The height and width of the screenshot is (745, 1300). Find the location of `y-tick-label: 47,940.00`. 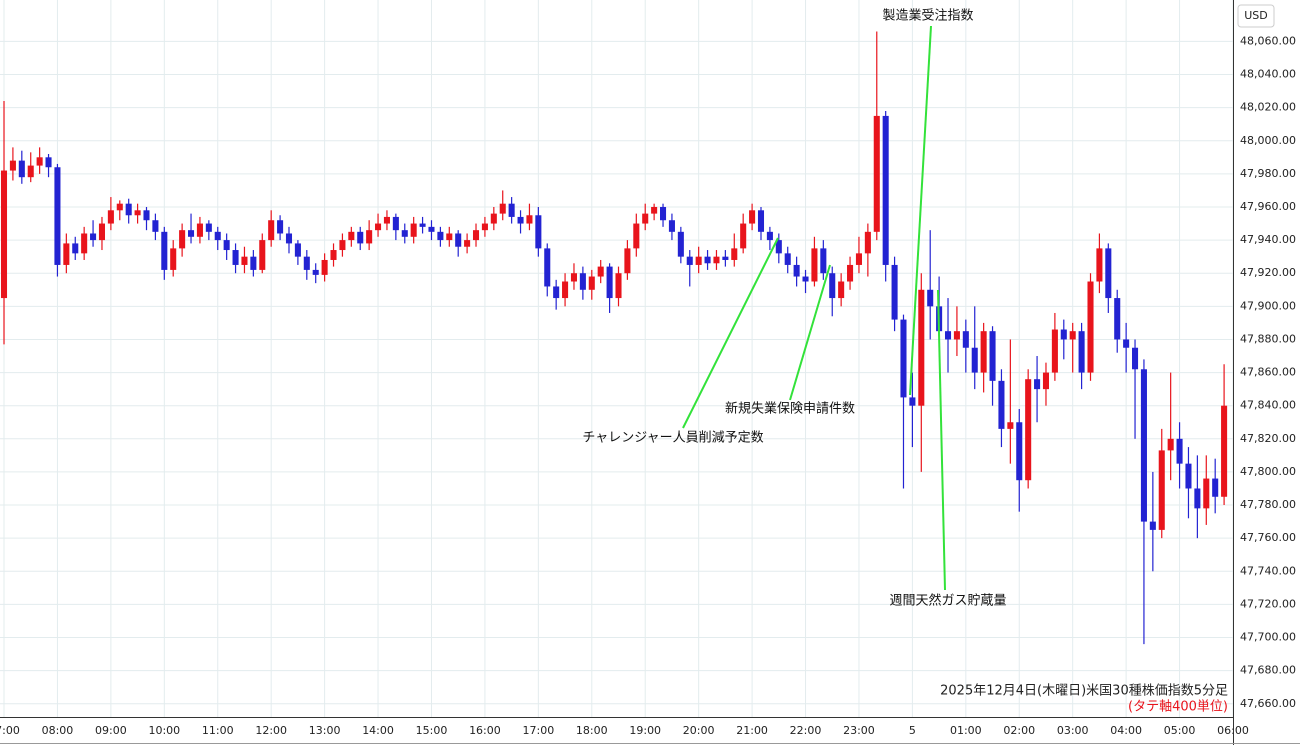

y-tick-label: 47,940.00 is located at coordinates (1268, 239).